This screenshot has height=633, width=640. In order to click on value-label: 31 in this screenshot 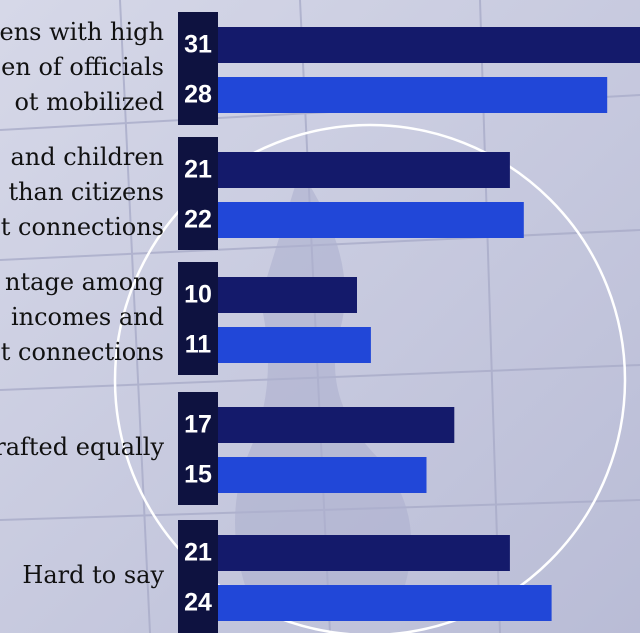, I will do `click(198, 45)`.